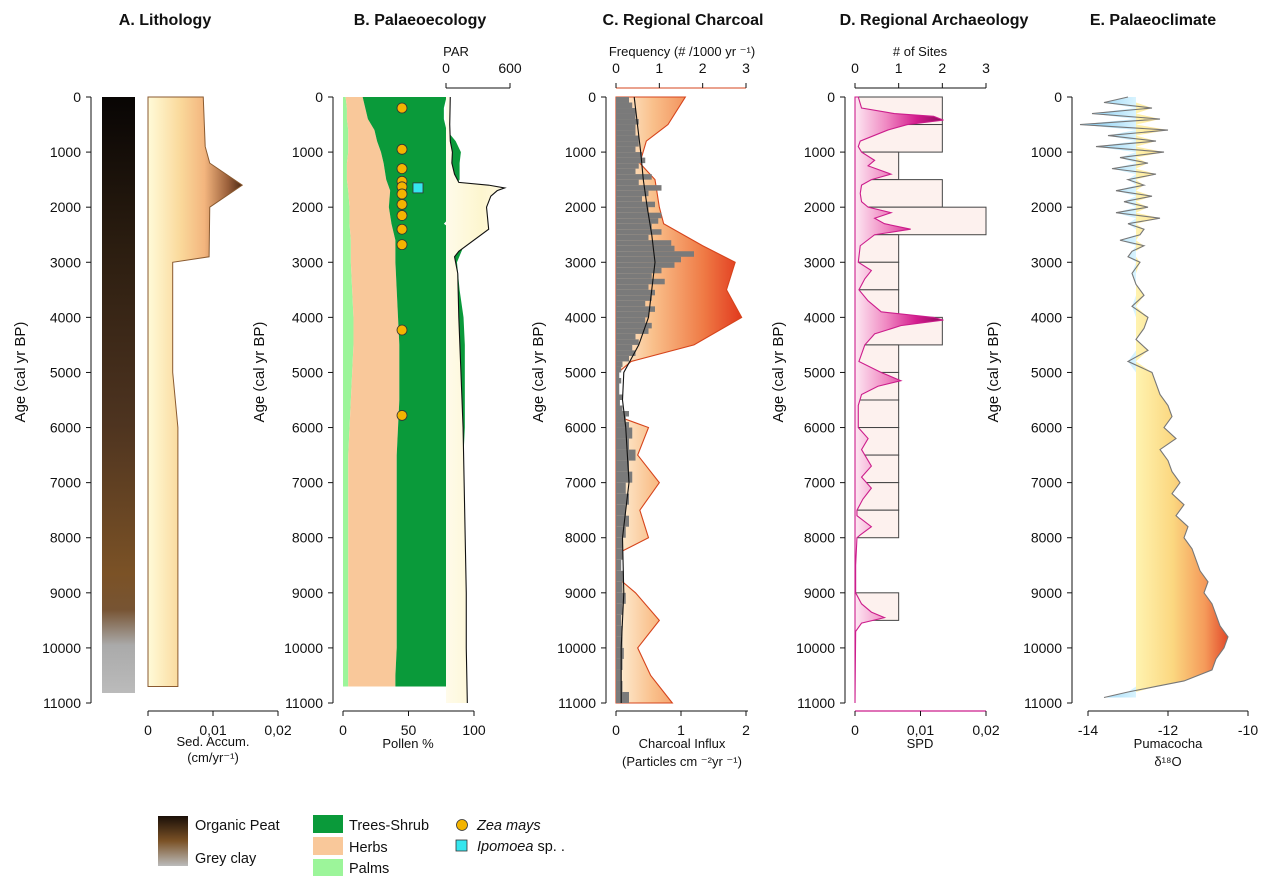 The width and height of the screenshot is (1269, 876). Describe the element at coordinates (682, 51) in the screenshot. I see `frequency-top-label: Frequency (# /1000 yr ⁻¹)` at that location.